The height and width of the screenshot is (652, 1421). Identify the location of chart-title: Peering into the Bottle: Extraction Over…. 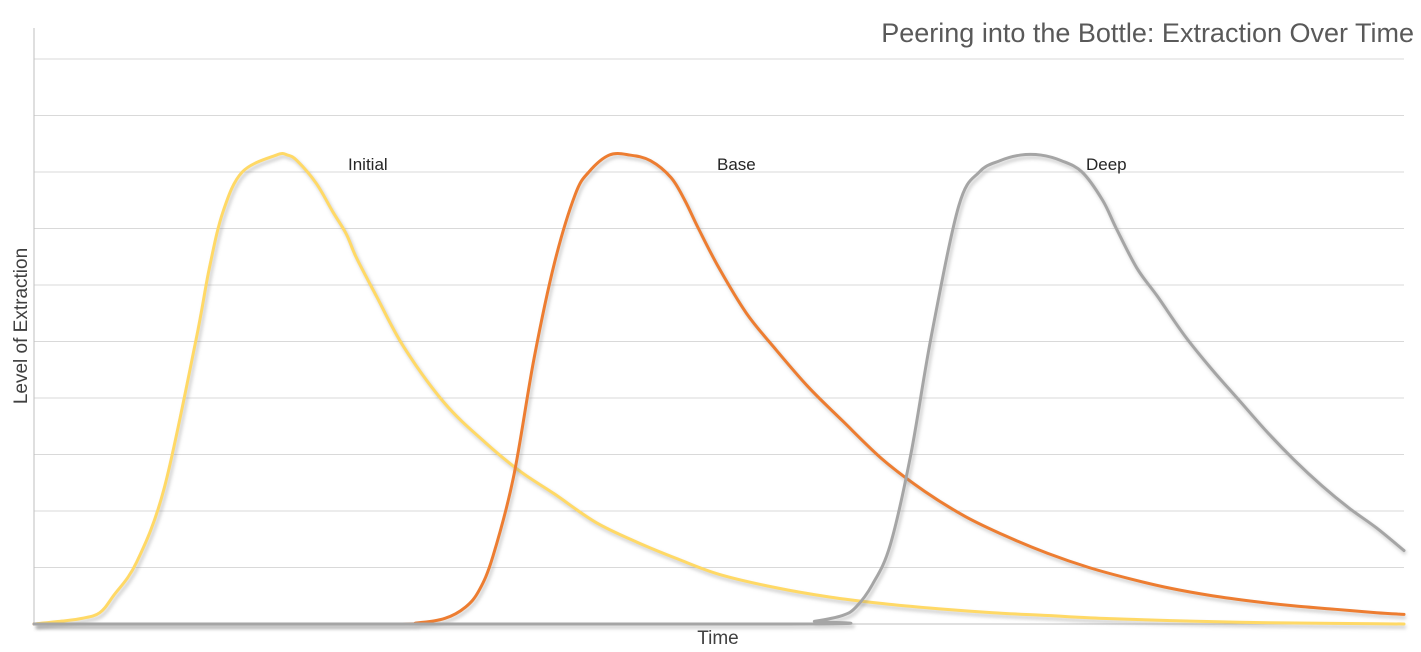
(1147, 33).